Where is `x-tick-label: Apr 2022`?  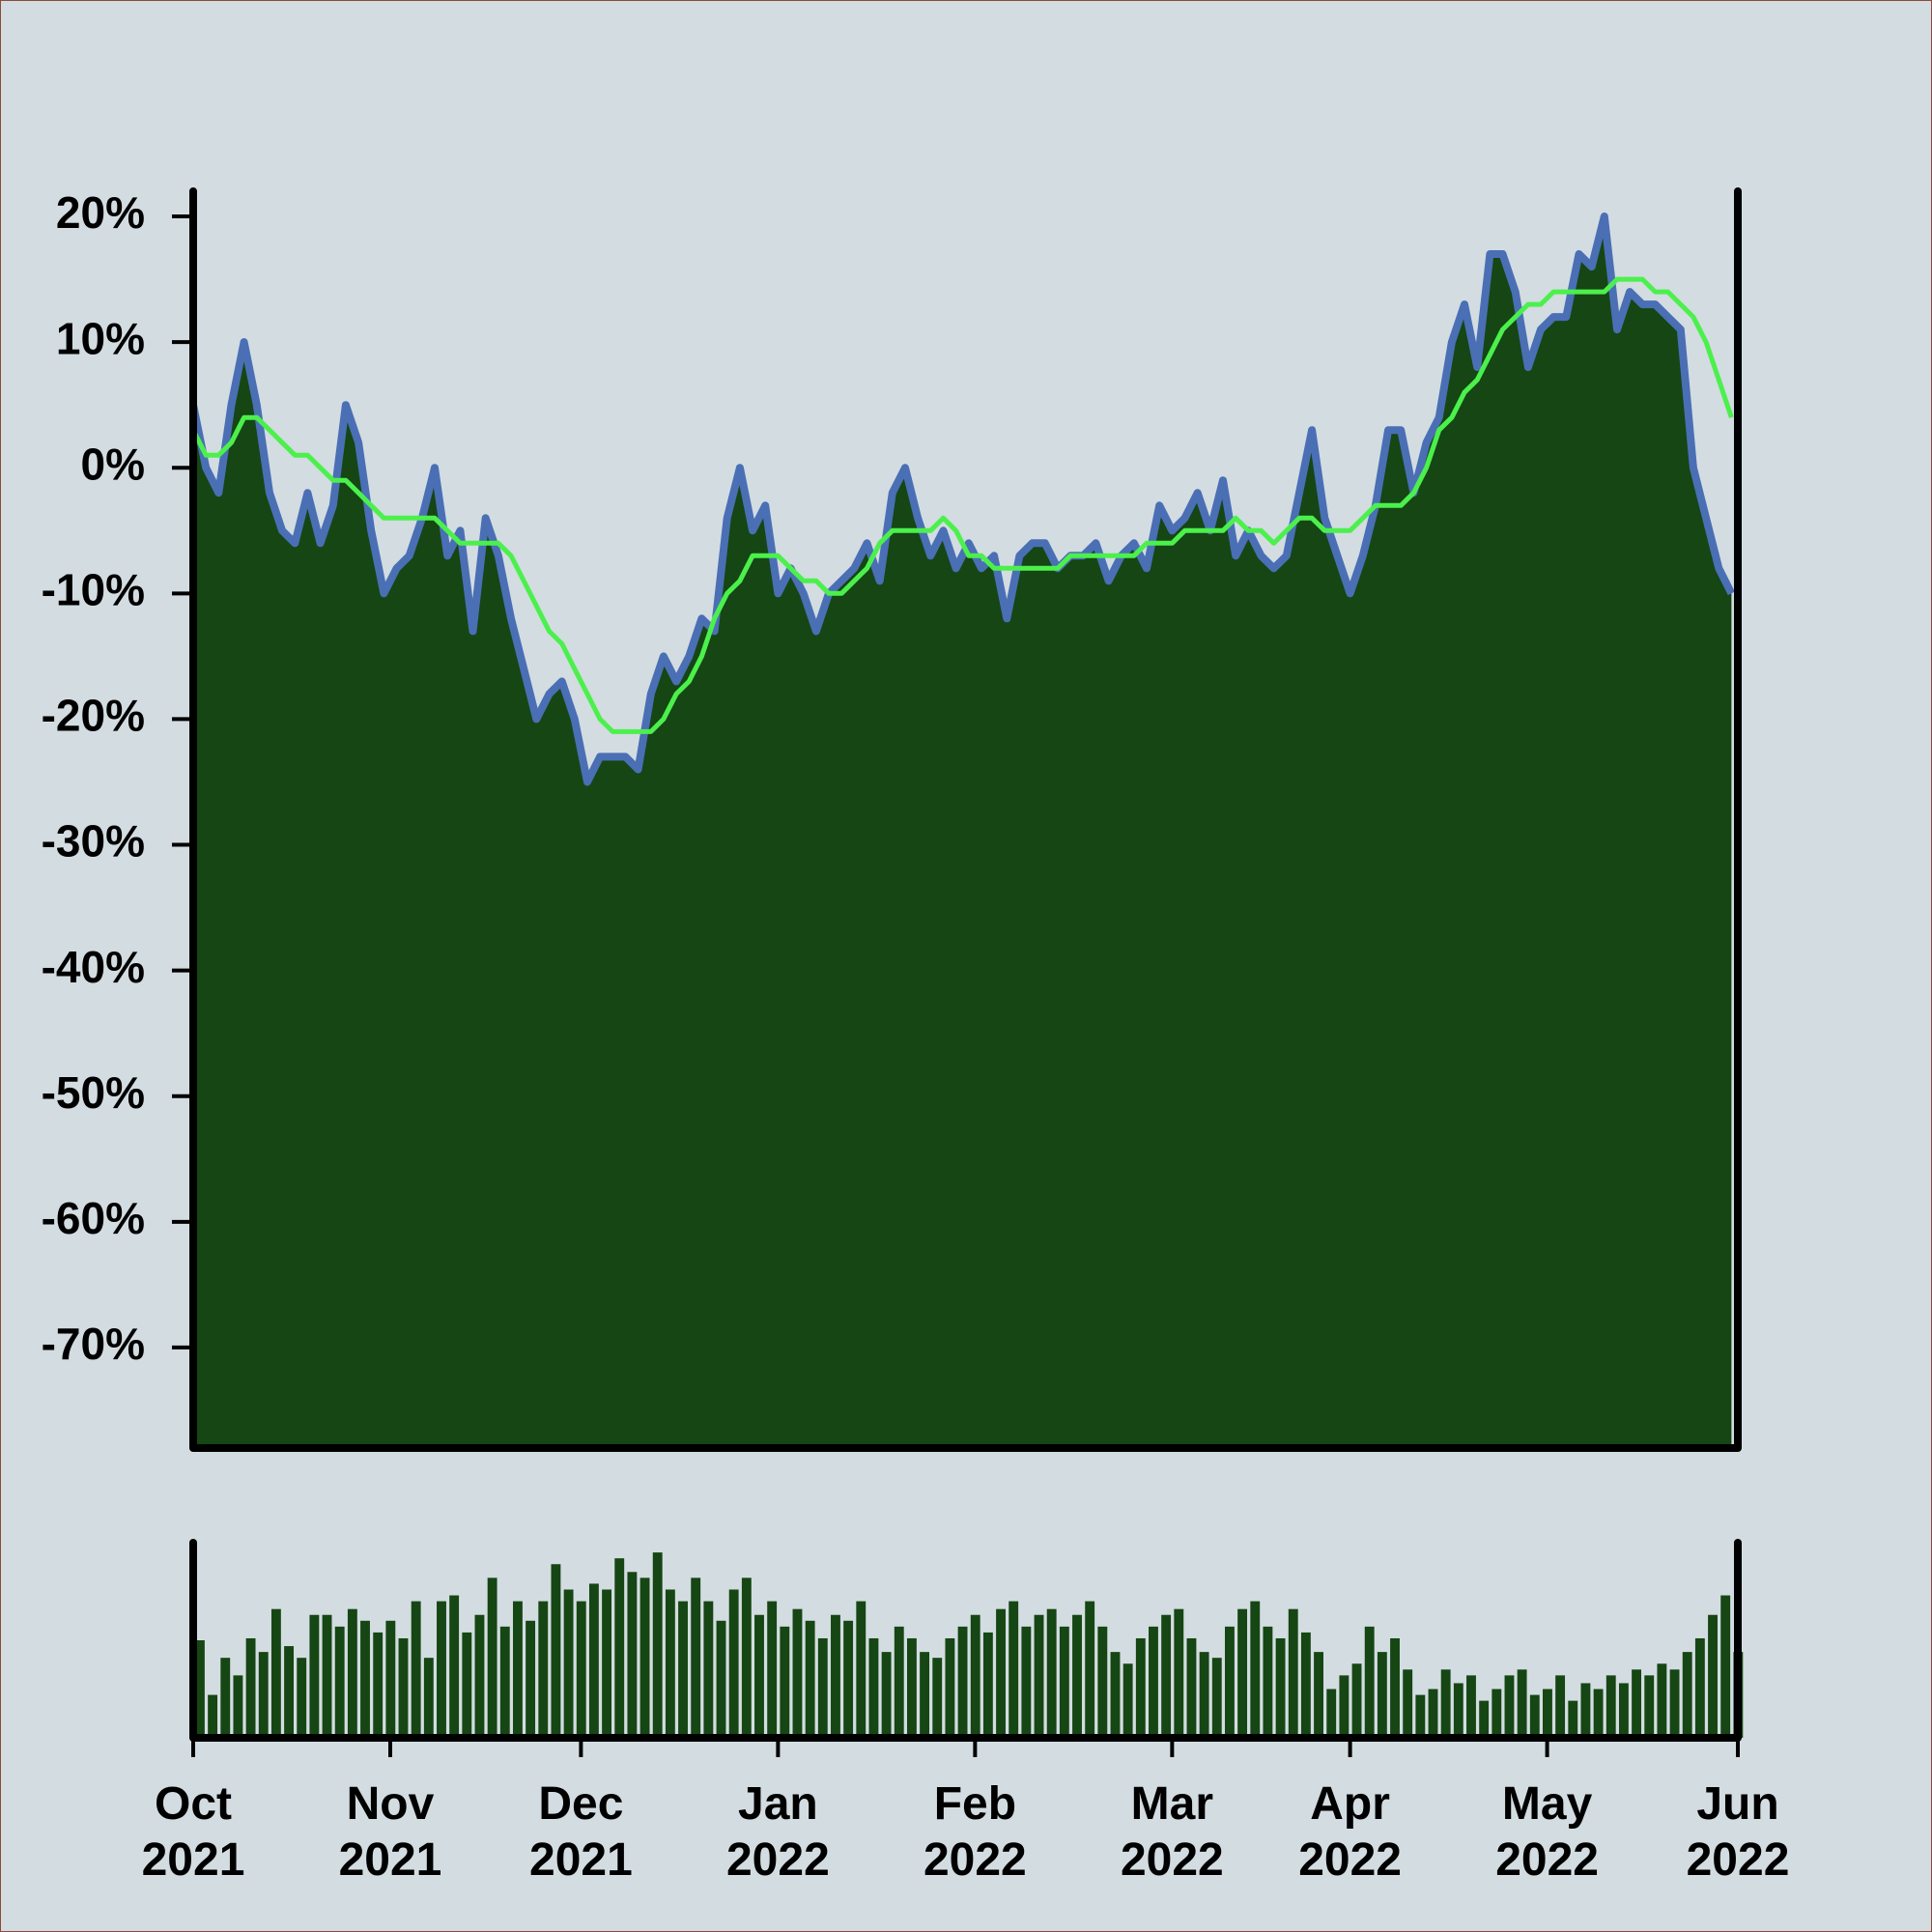
x-tick-label: Apr 2022 is located at coordinates (1350, 1832).